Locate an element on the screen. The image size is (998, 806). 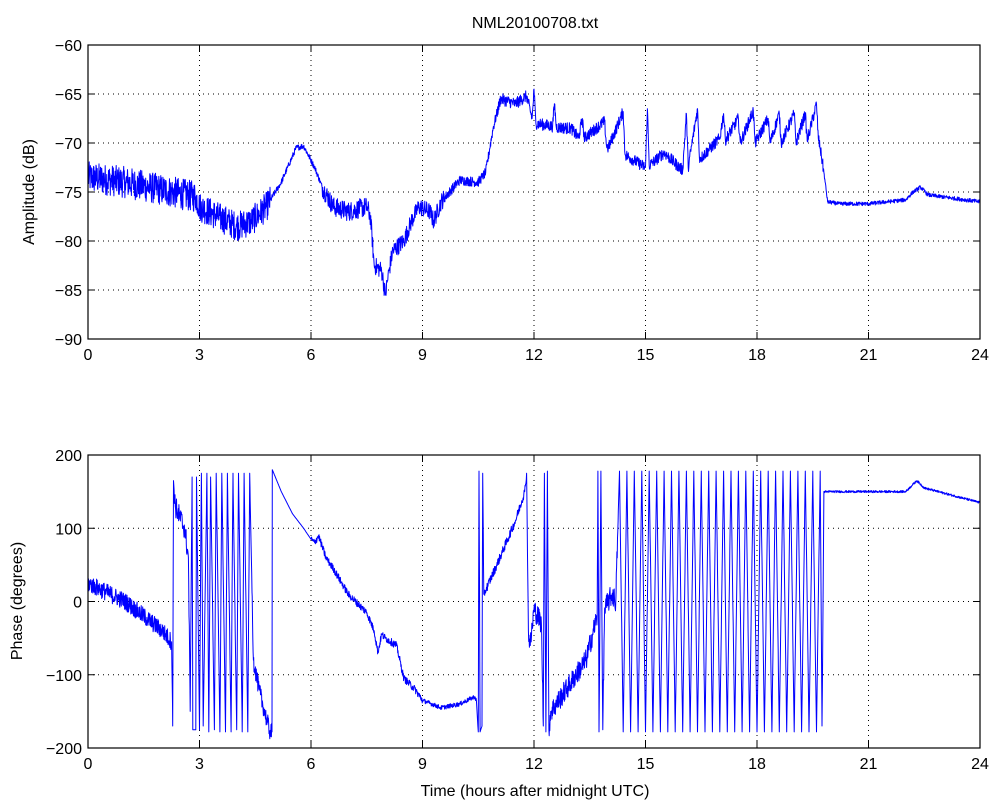
chart-title: NML20100708.txt is located at coordinates (535, 23).